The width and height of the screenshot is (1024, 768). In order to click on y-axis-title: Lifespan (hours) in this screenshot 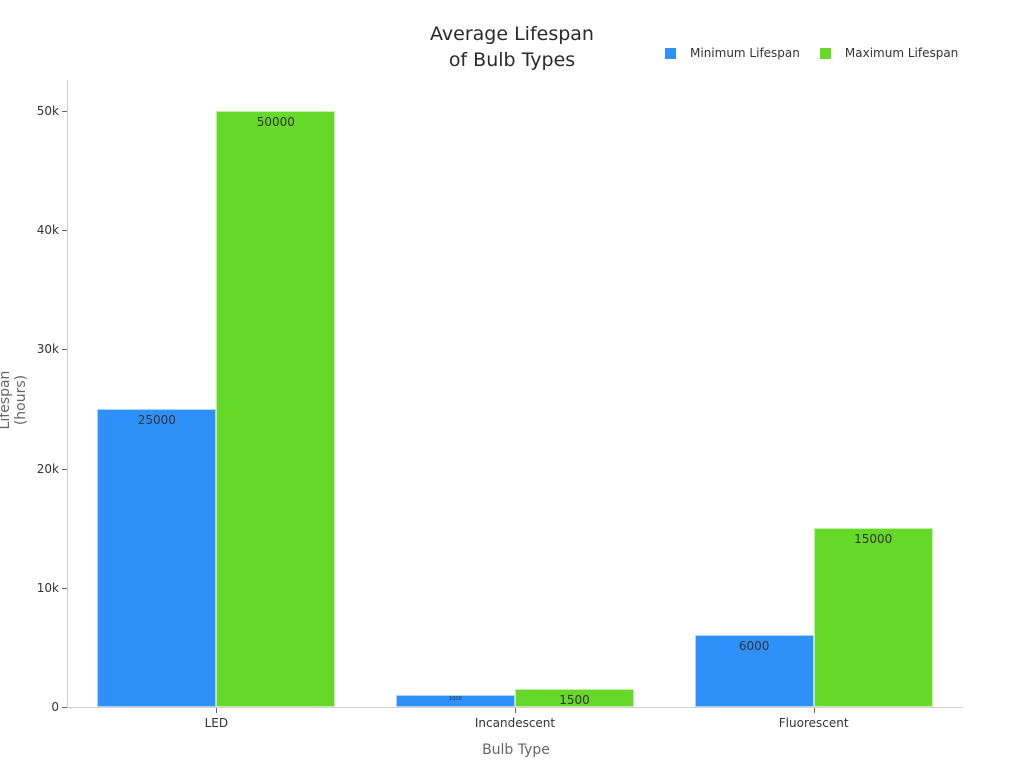, I will do `click(14, 400)`.